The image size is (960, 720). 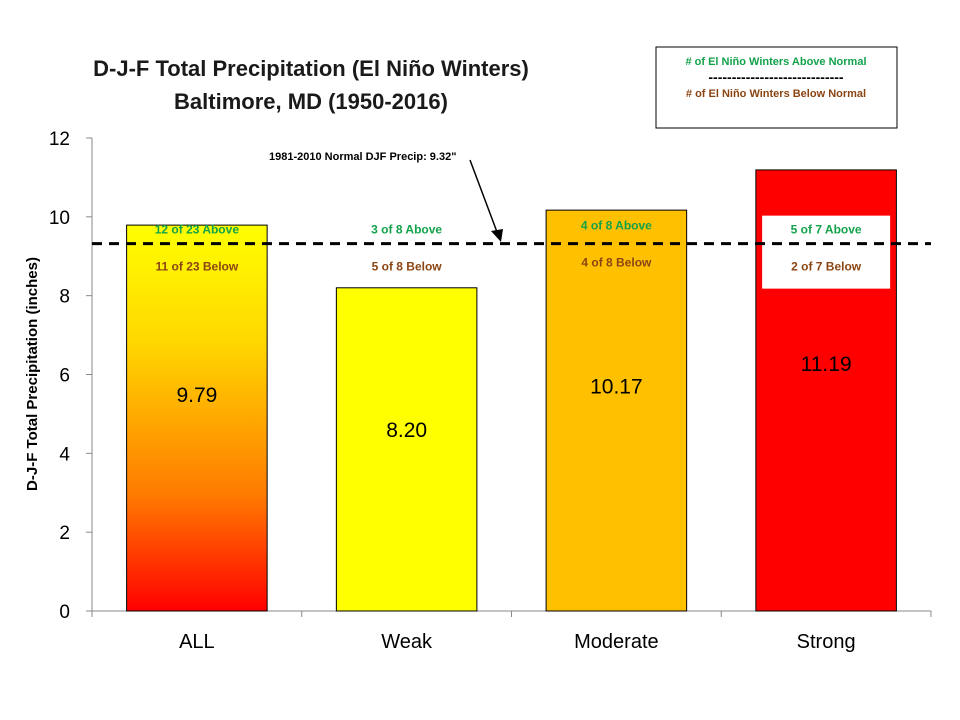 What do you see at coordinates (826, 230) in the screenshot?
I see `above-count: 5 of 7 Above` at bounding box center [826, 230].